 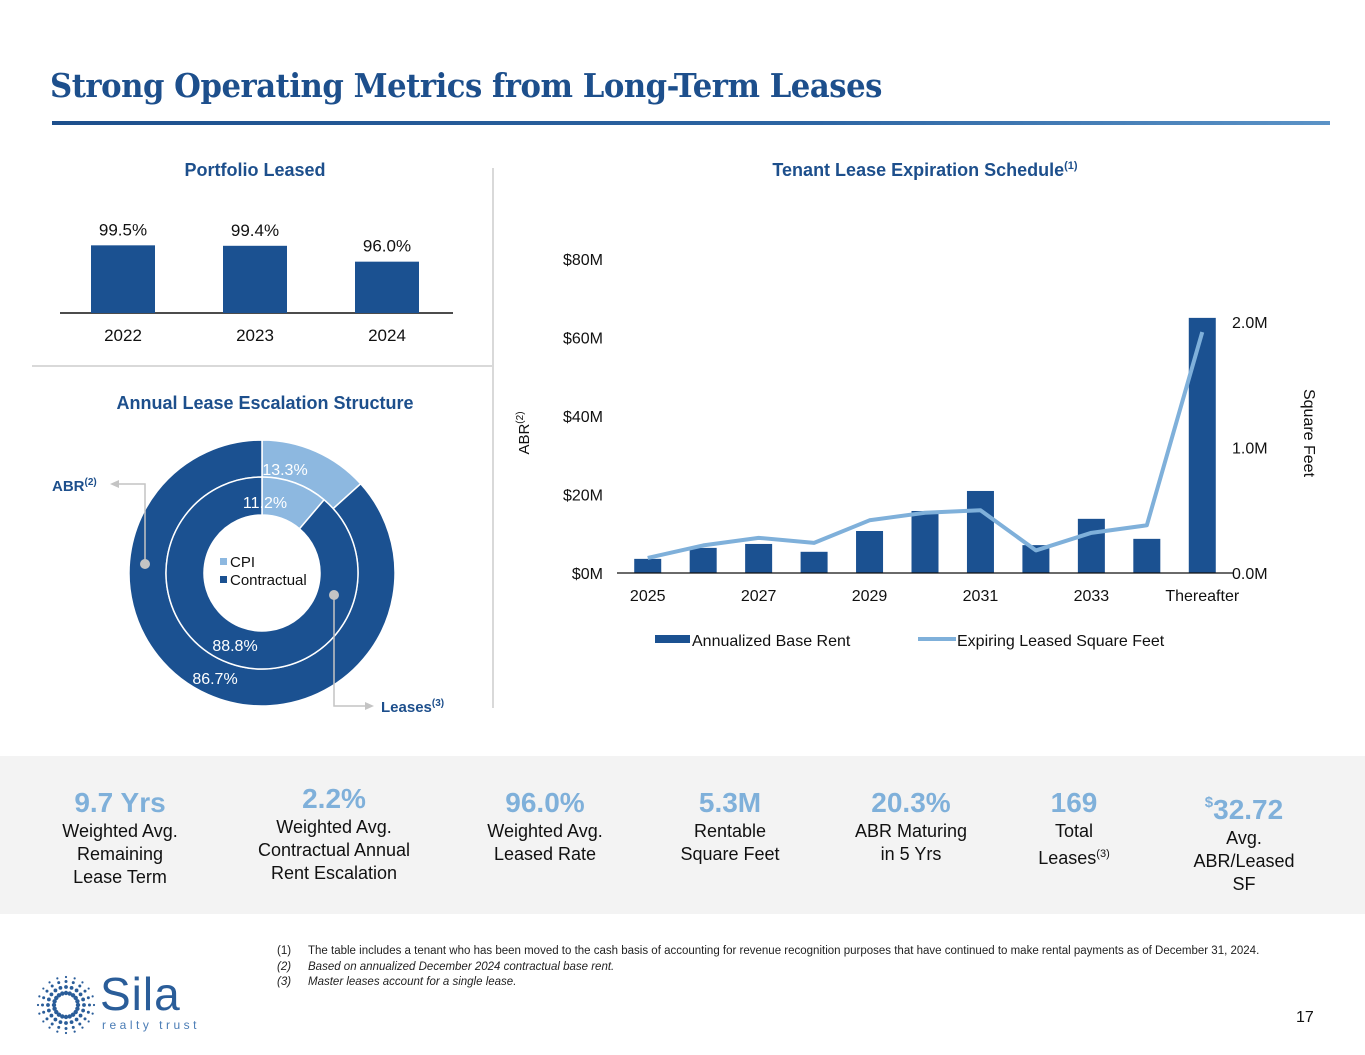 What do you see at coordinates (140, 994) in the screenshot?
I see `logo-wordmark: Sila` at bounding box center [140, 994].